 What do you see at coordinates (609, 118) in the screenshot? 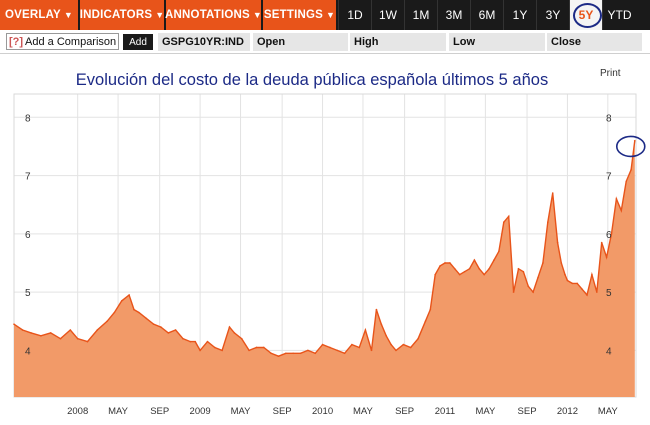
I see `y-tick-label-right: 8` at bounding box center [609, 118].